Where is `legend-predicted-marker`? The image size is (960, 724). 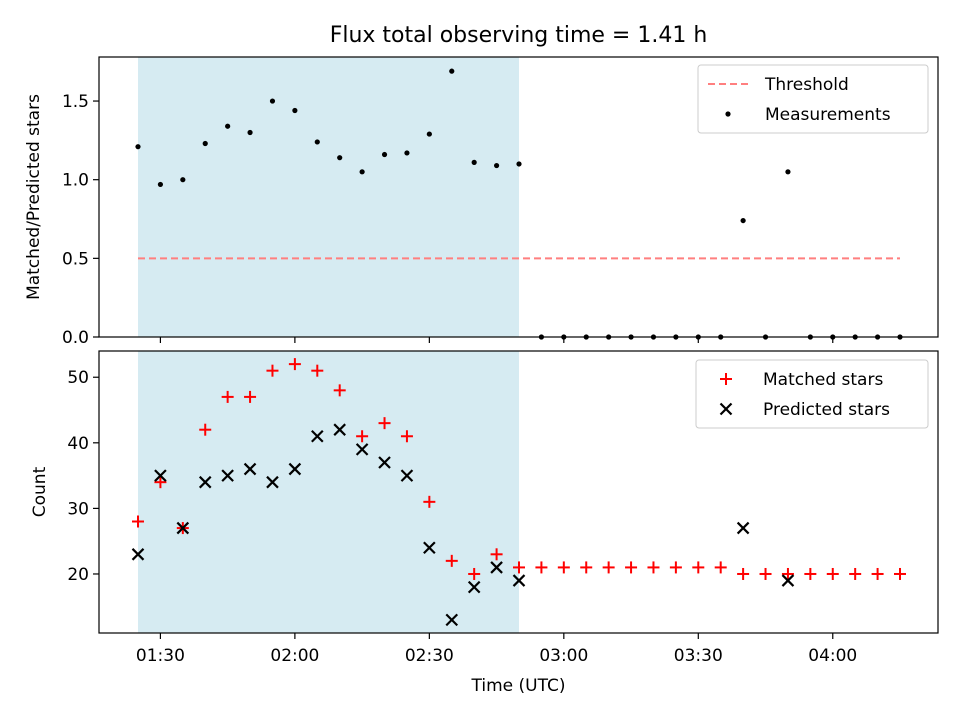
legend-predicted-marker is located at coordinates (726, 409).